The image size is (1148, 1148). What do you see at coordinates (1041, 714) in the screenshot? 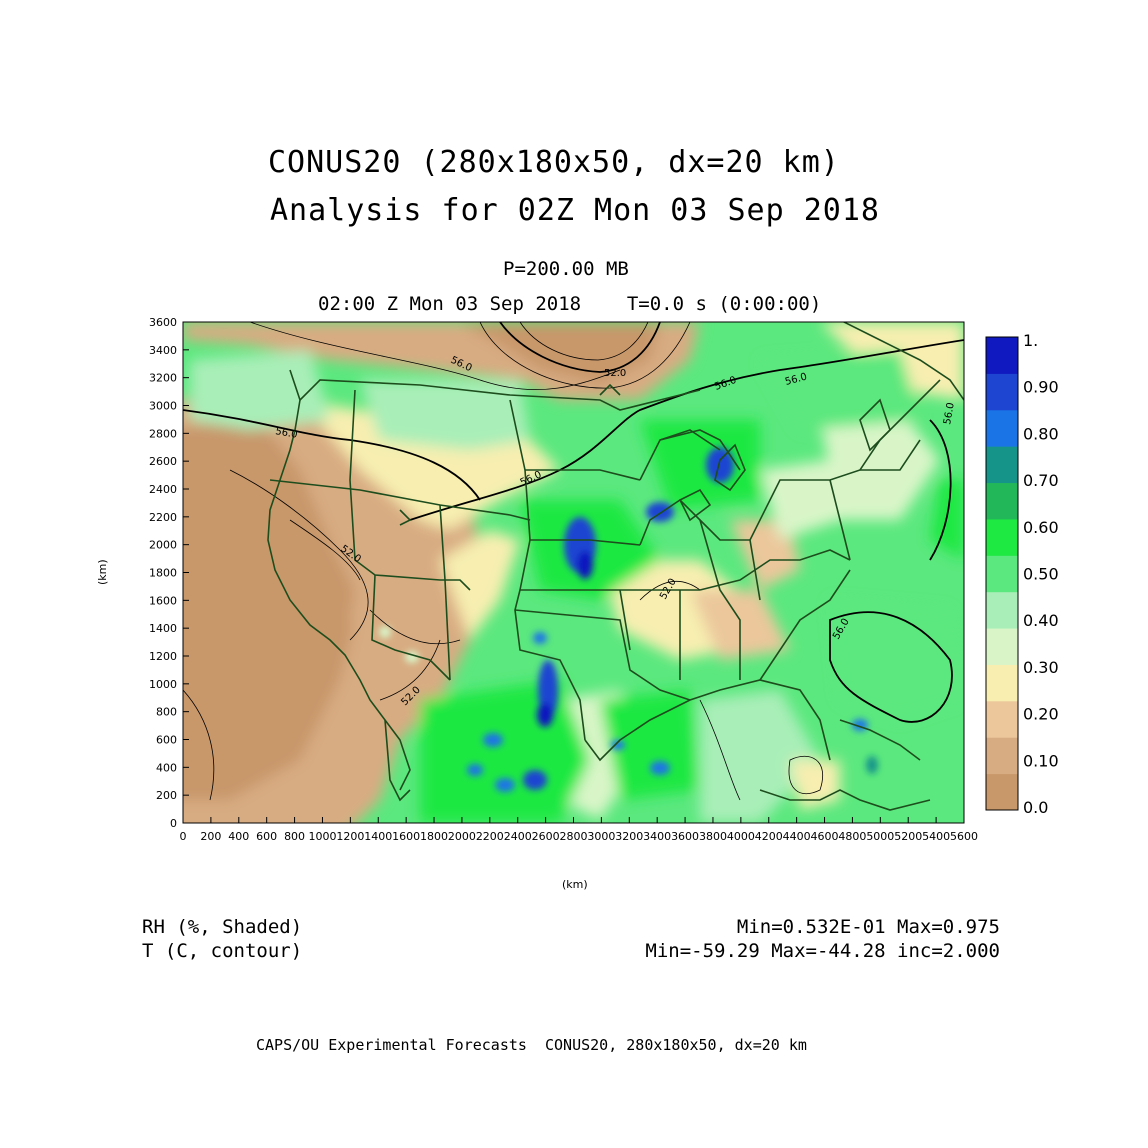
I see `colorbar-label: 0.20` at bounding box center [1041, 714].